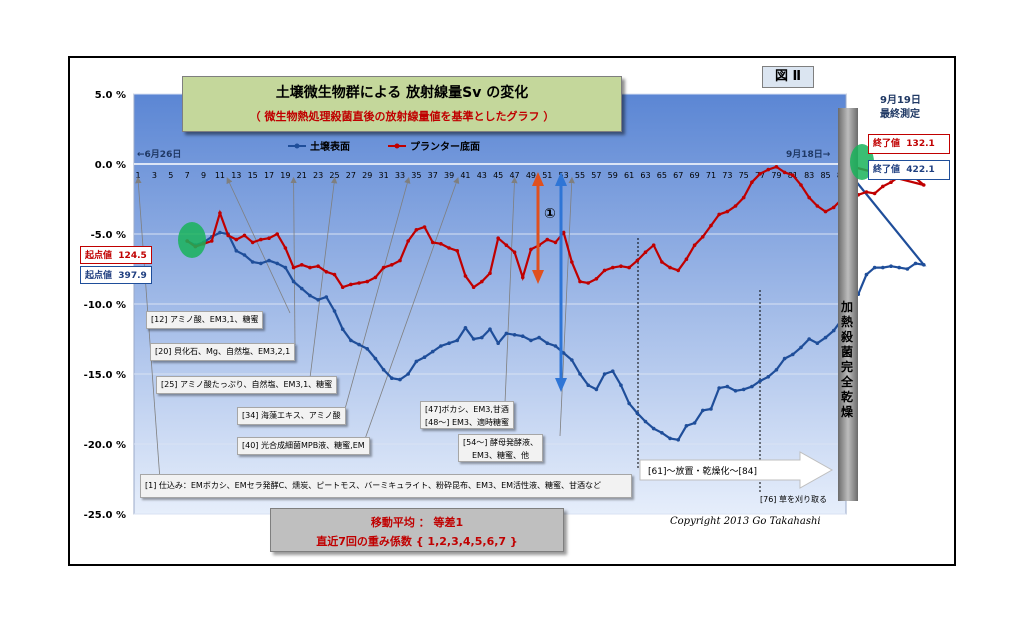  What do you see at coordinates (285, 175) in the screenshot?
I see `x-tick-label: 19` at bounding box center [285, 175].